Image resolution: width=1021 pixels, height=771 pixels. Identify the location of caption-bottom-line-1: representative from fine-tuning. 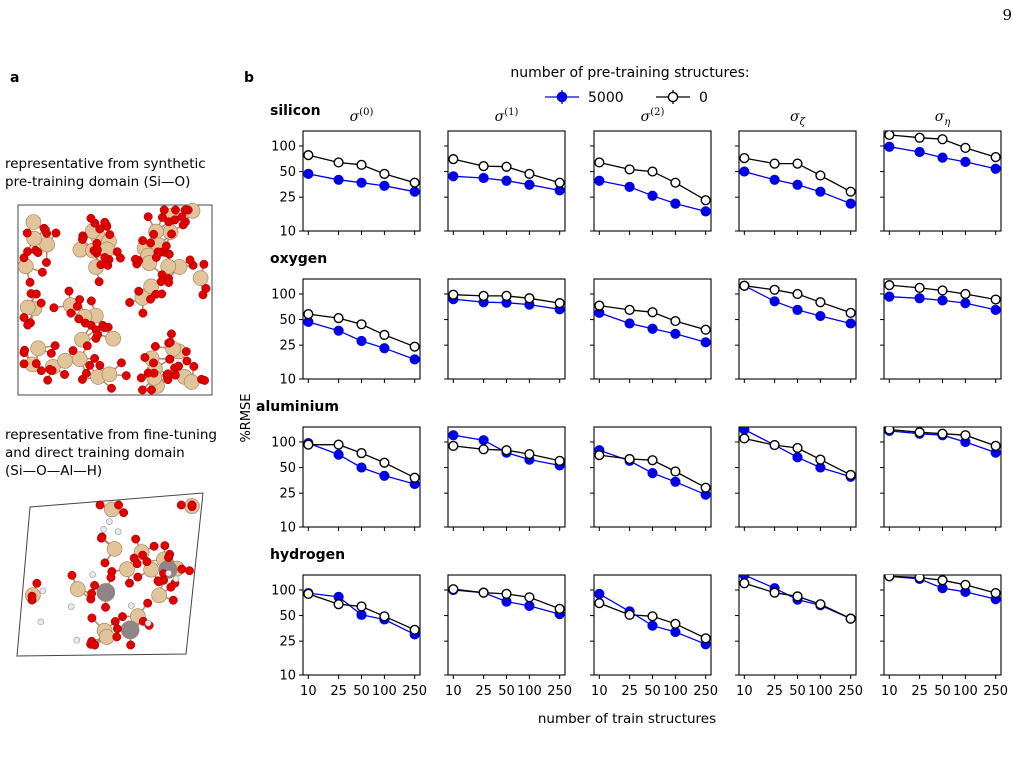
(111, 435).